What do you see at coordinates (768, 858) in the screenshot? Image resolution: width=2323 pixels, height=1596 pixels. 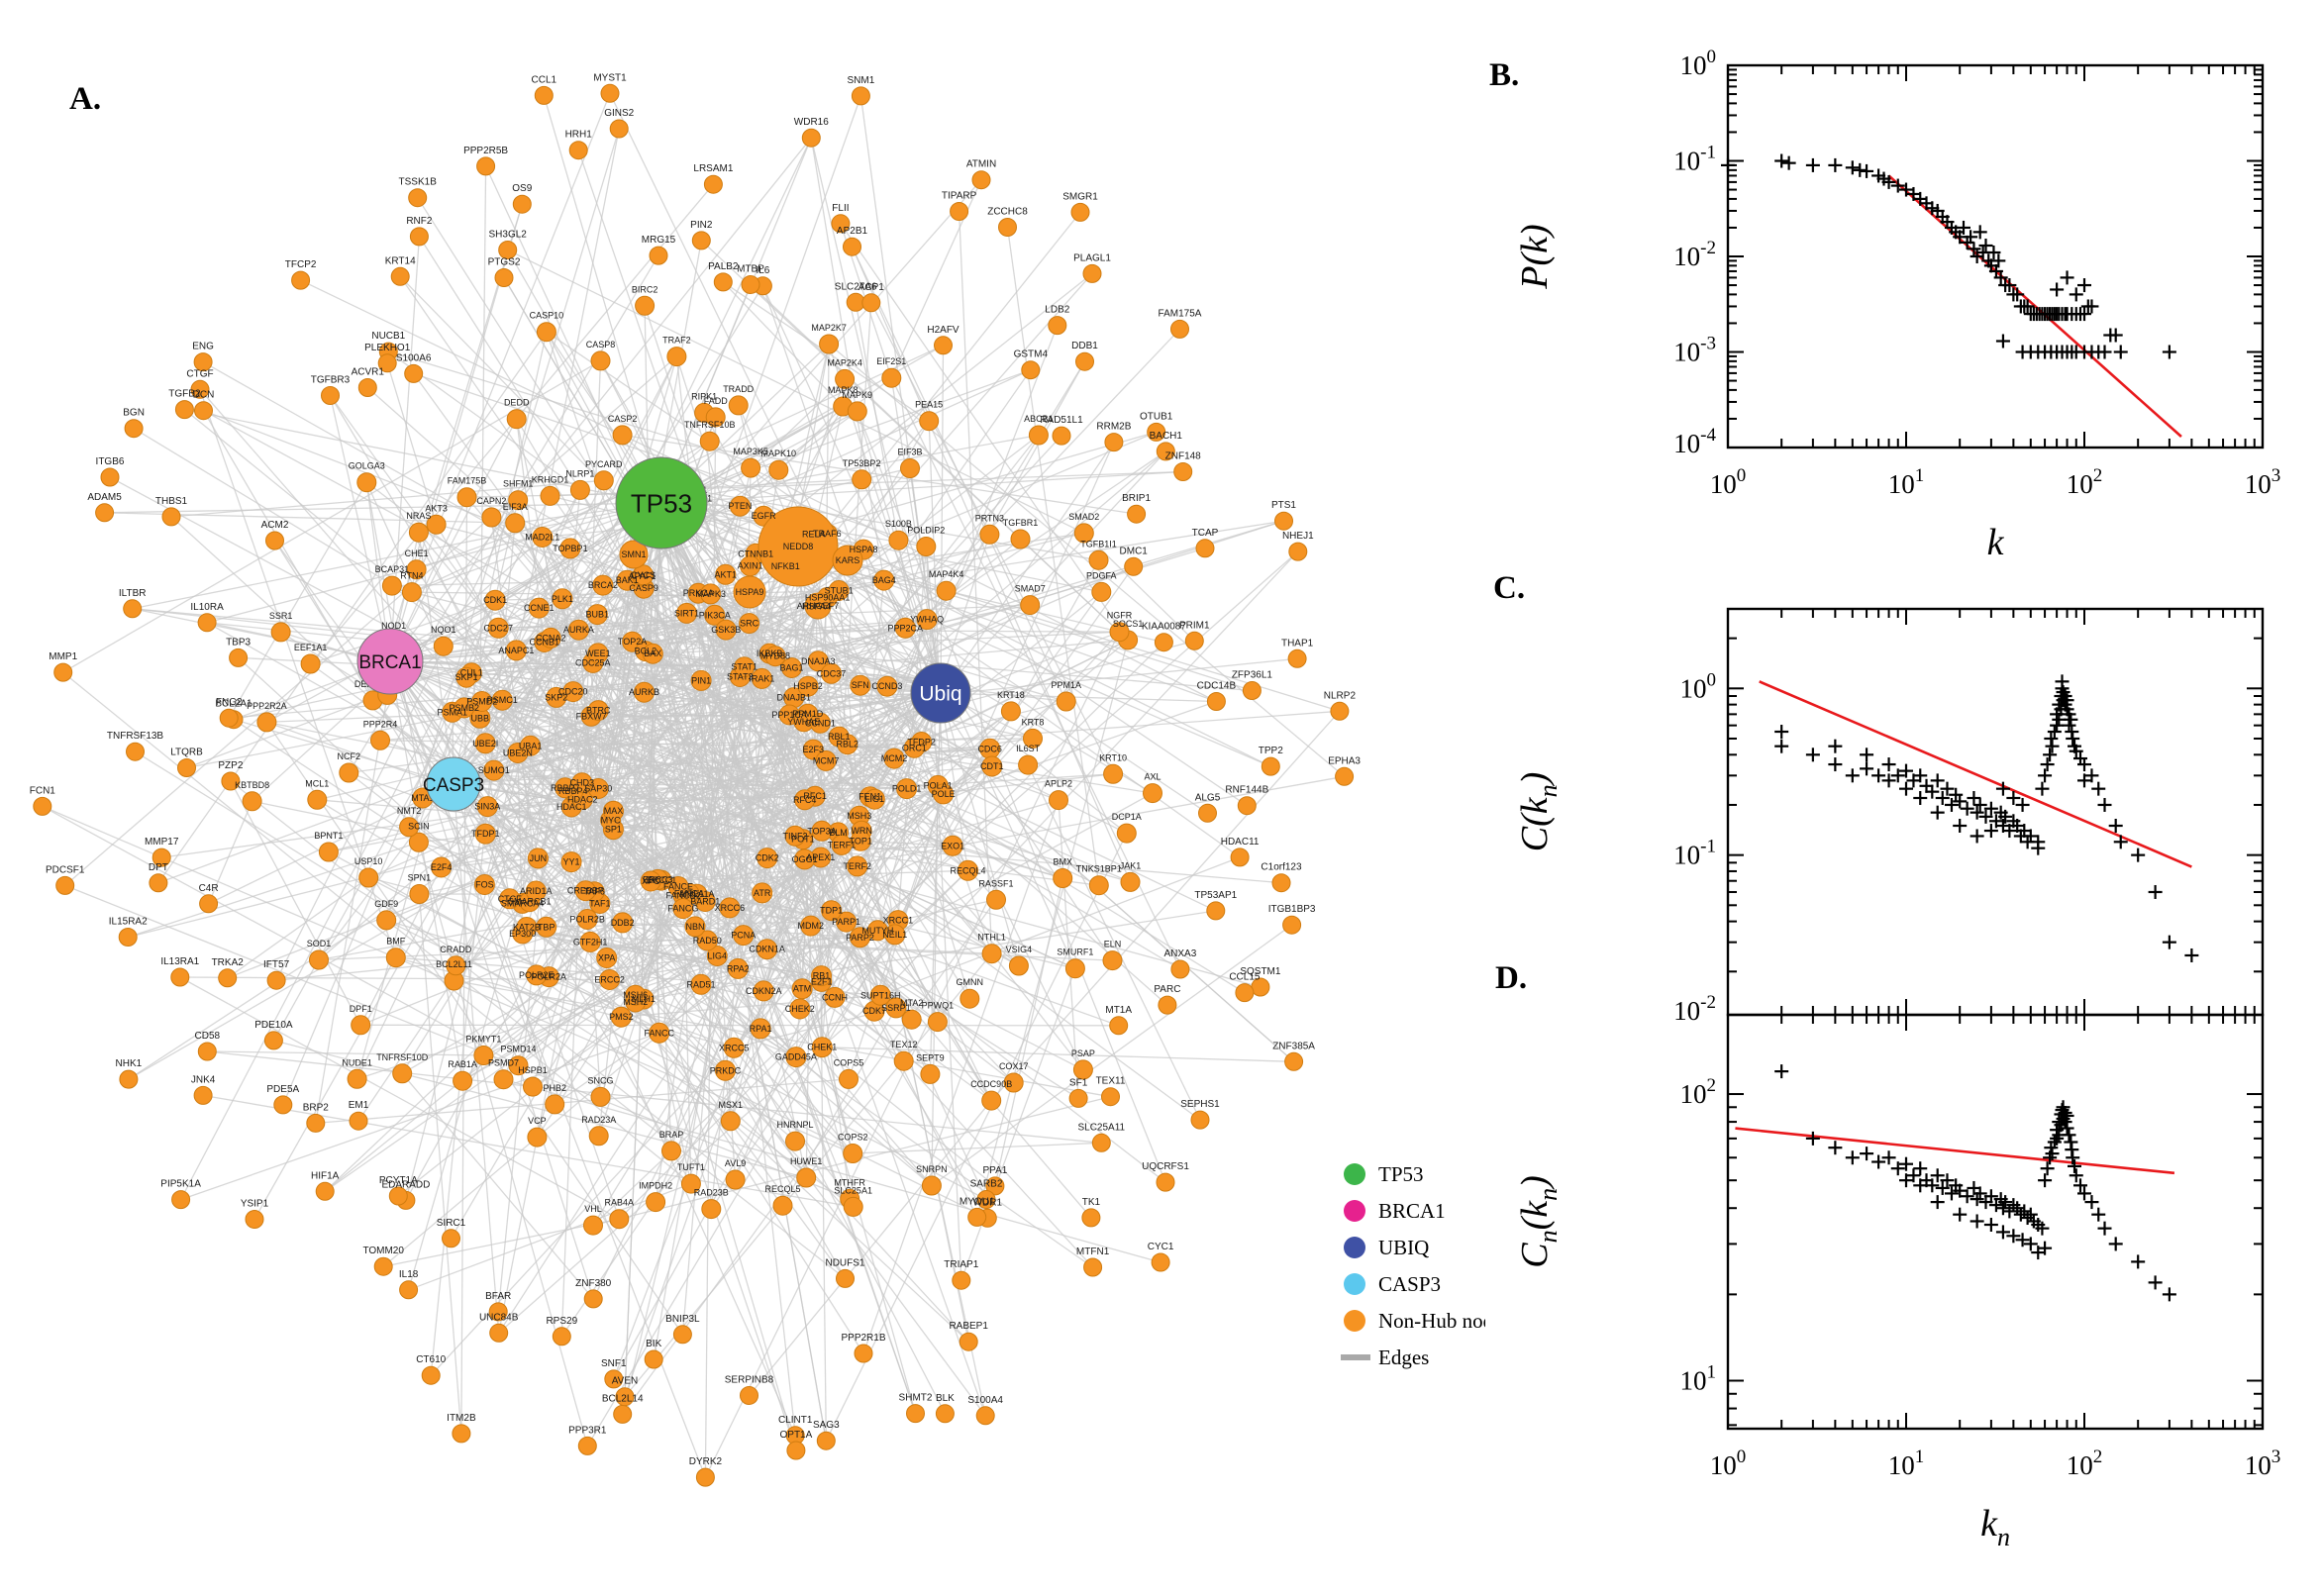 I see `network-node-label: CDK2` at bounding box center [768, 858].